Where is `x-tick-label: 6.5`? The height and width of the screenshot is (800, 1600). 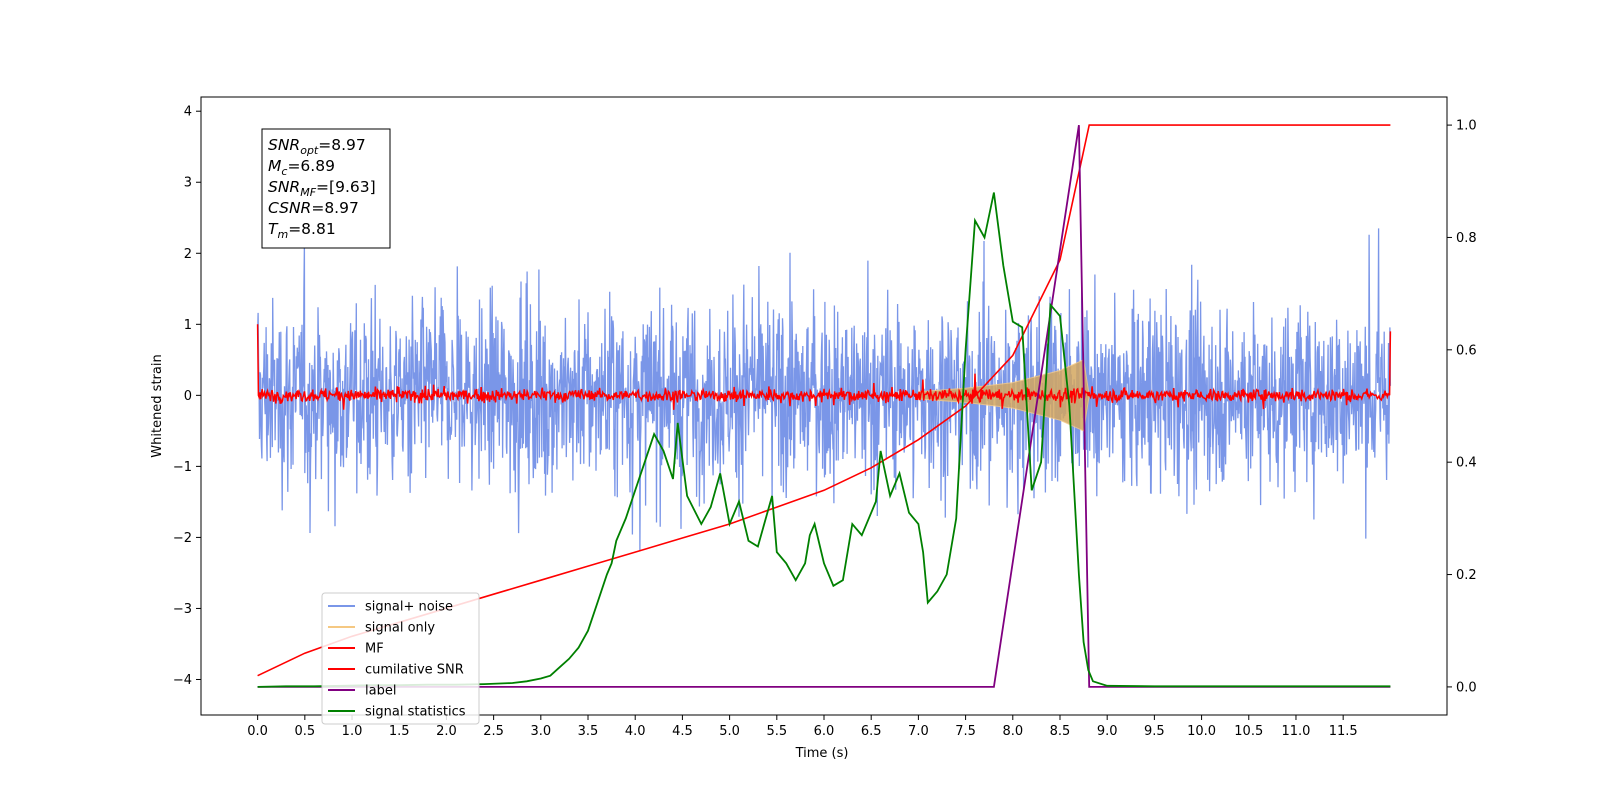 x-tick-label: 6.5 is located at coordinates (871, 731).